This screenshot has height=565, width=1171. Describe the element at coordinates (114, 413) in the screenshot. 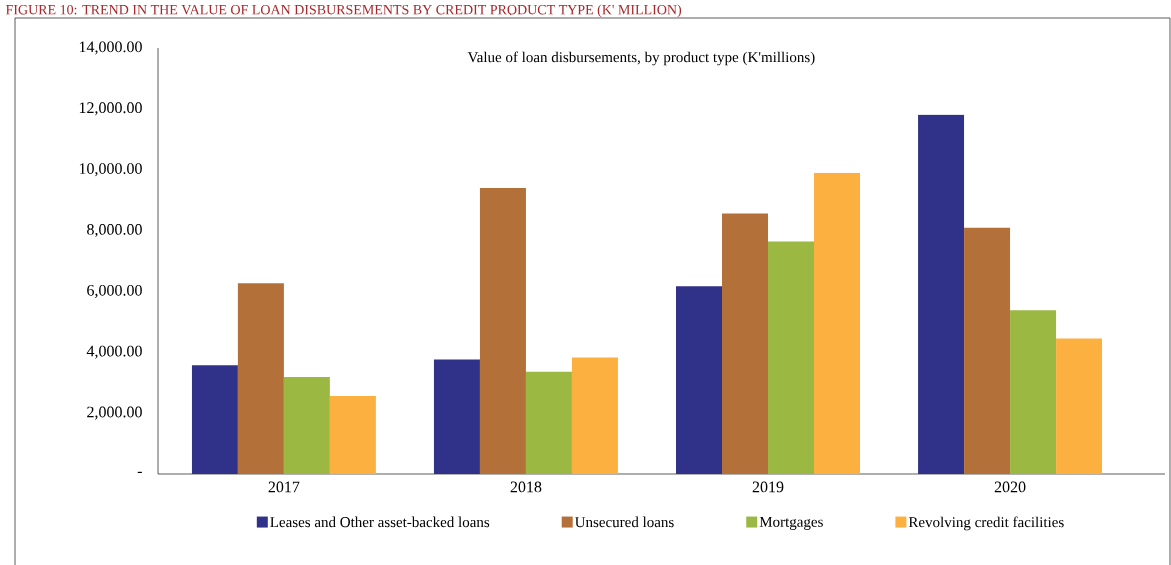

I see `y-tick-label: 2,000.00` at that location.